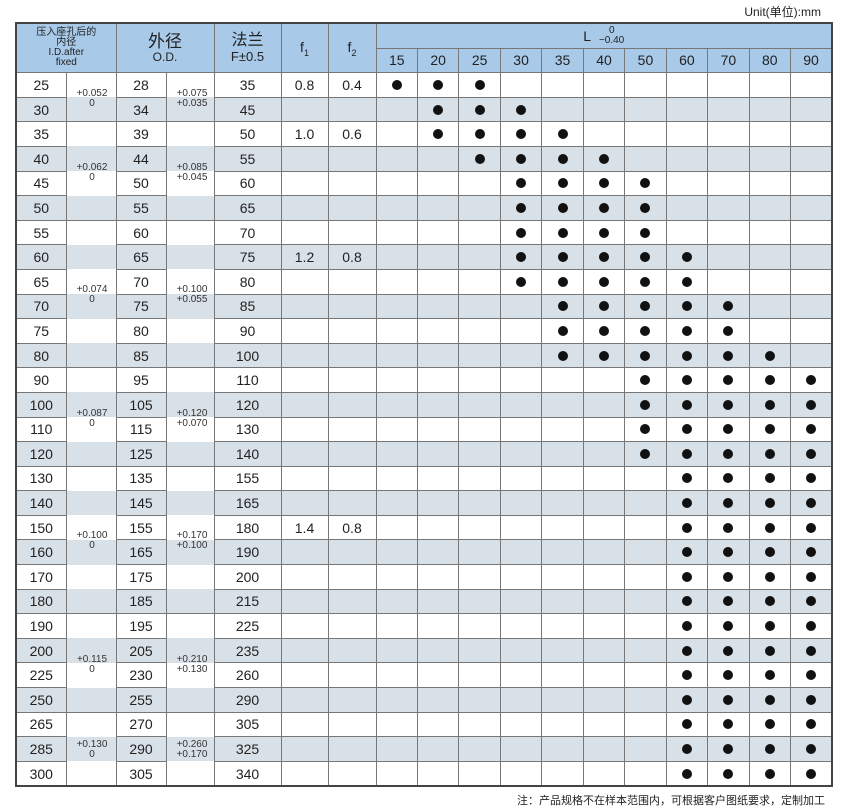 The height and width of the screenshot is (809, 847). What do you see at coordinates (247, 749) in the screenshot?
I see `flange-cell: 325` at bounding box center [247, 749].